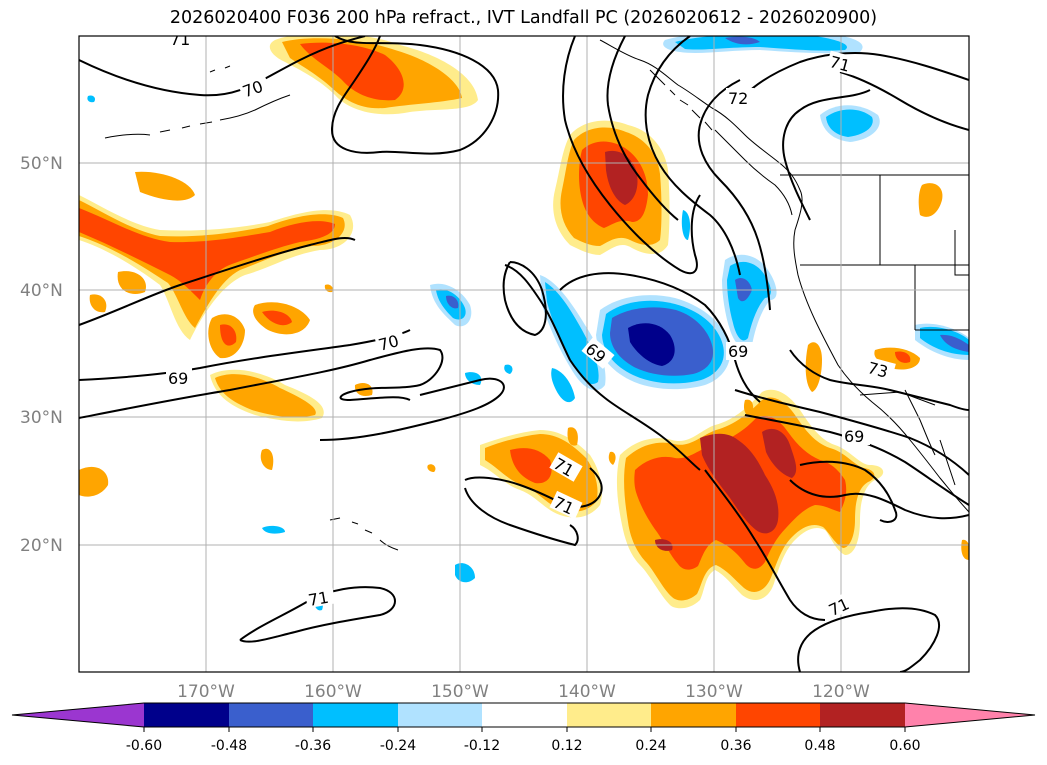 The height and width of the screenshot is (765, 1047). Describe the element at coordinates (904, 746) in the screenshot. I see `colorbar-tick-label: 0.60` at that location.